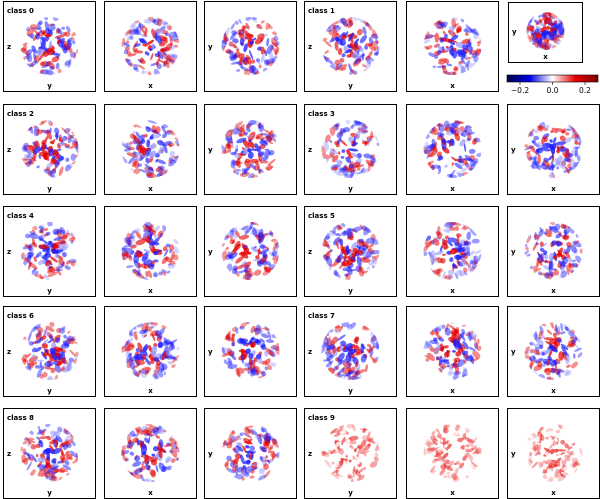 The width and height of the screenshot is (600, 499). I want to click on projection-panel: class 2 z y, so click(49, 149).